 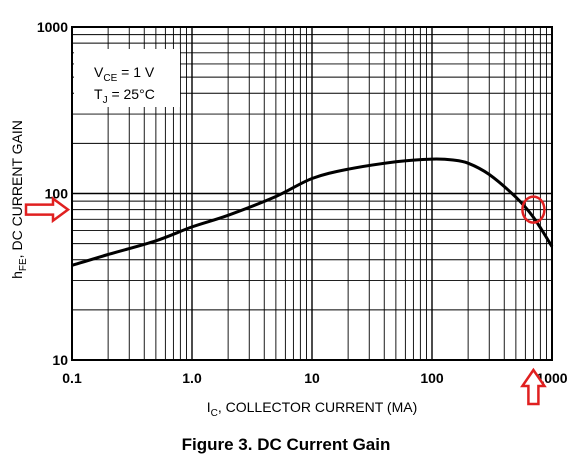 I want to click on y-tick-label: 10, so click(x=60, y=360).